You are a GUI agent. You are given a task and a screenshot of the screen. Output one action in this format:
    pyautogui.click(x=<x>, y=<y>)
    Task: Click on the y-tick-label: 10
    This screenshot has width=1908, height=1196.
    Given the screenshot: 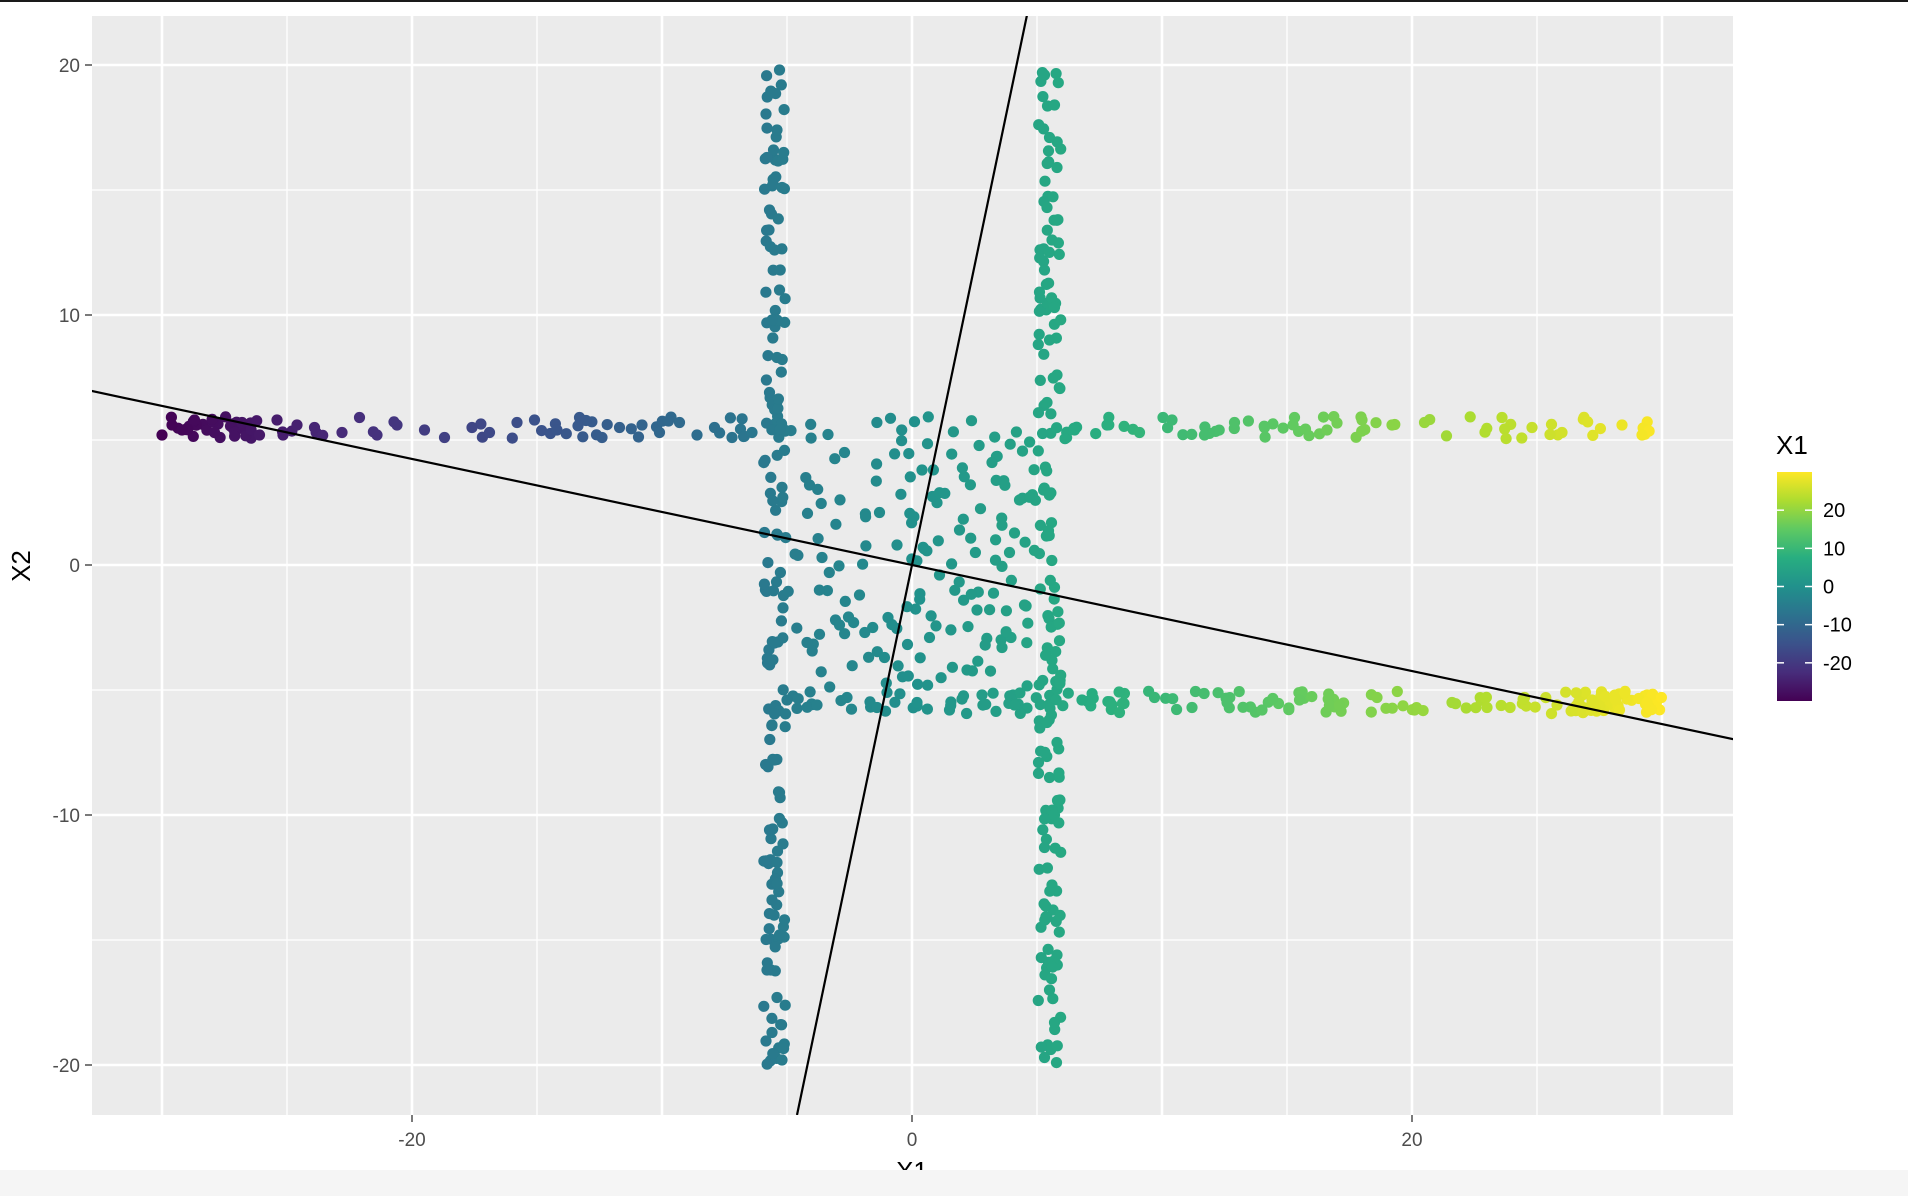 What is the action you would take?
    pyautogui.click(x=69, y=316)
    